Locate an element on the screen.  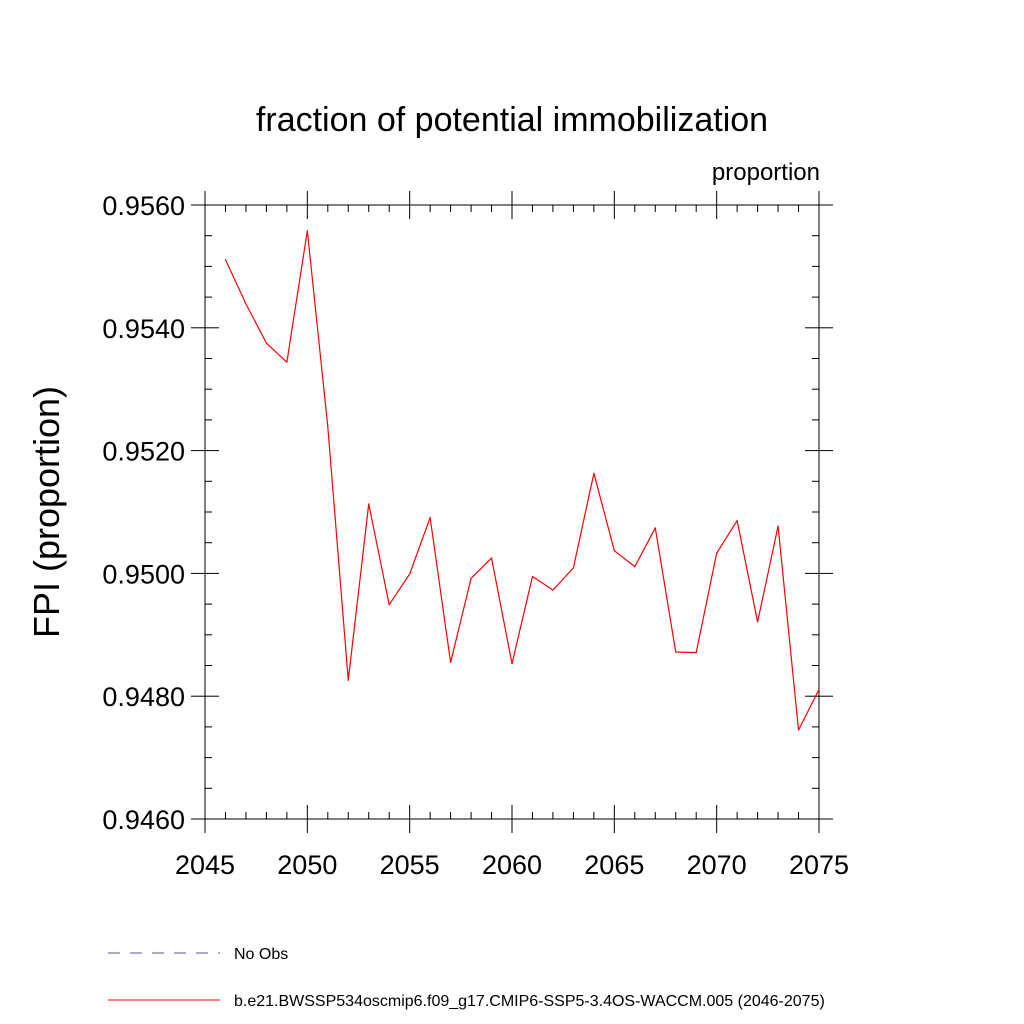
x-tick-label: 2055 is located at coordinates (410, 865).